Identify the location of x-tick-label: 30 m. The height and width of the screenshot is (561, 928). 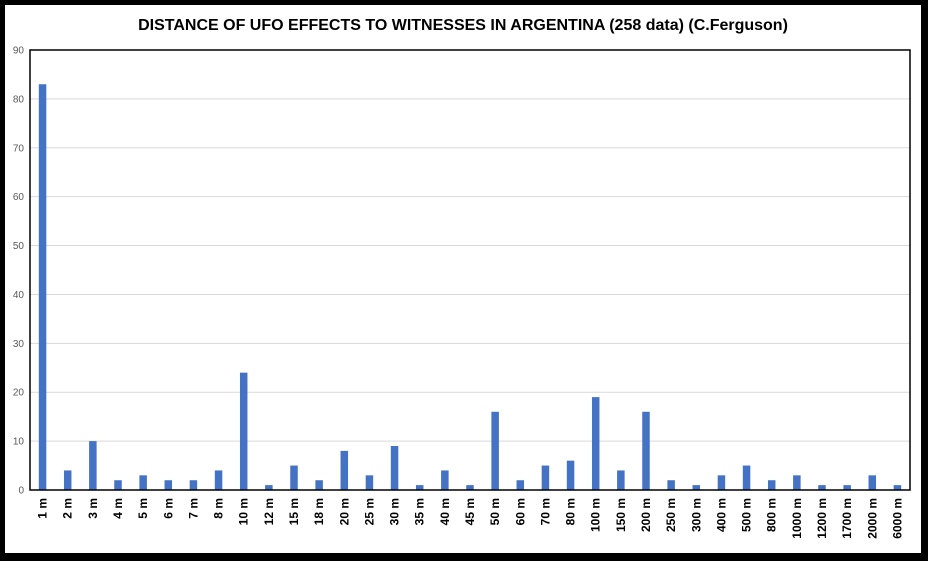
(395, 511).